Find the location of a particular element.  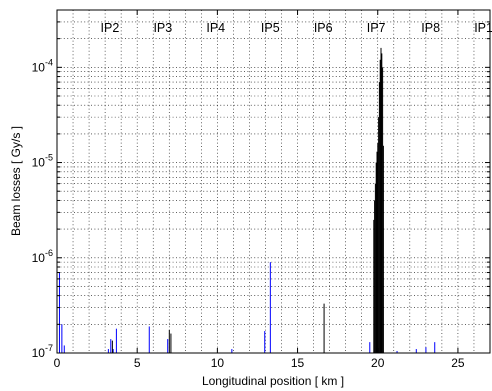

x-tick-labels: 0 5 10 15 20 25 is located at coordinates (259, 363).